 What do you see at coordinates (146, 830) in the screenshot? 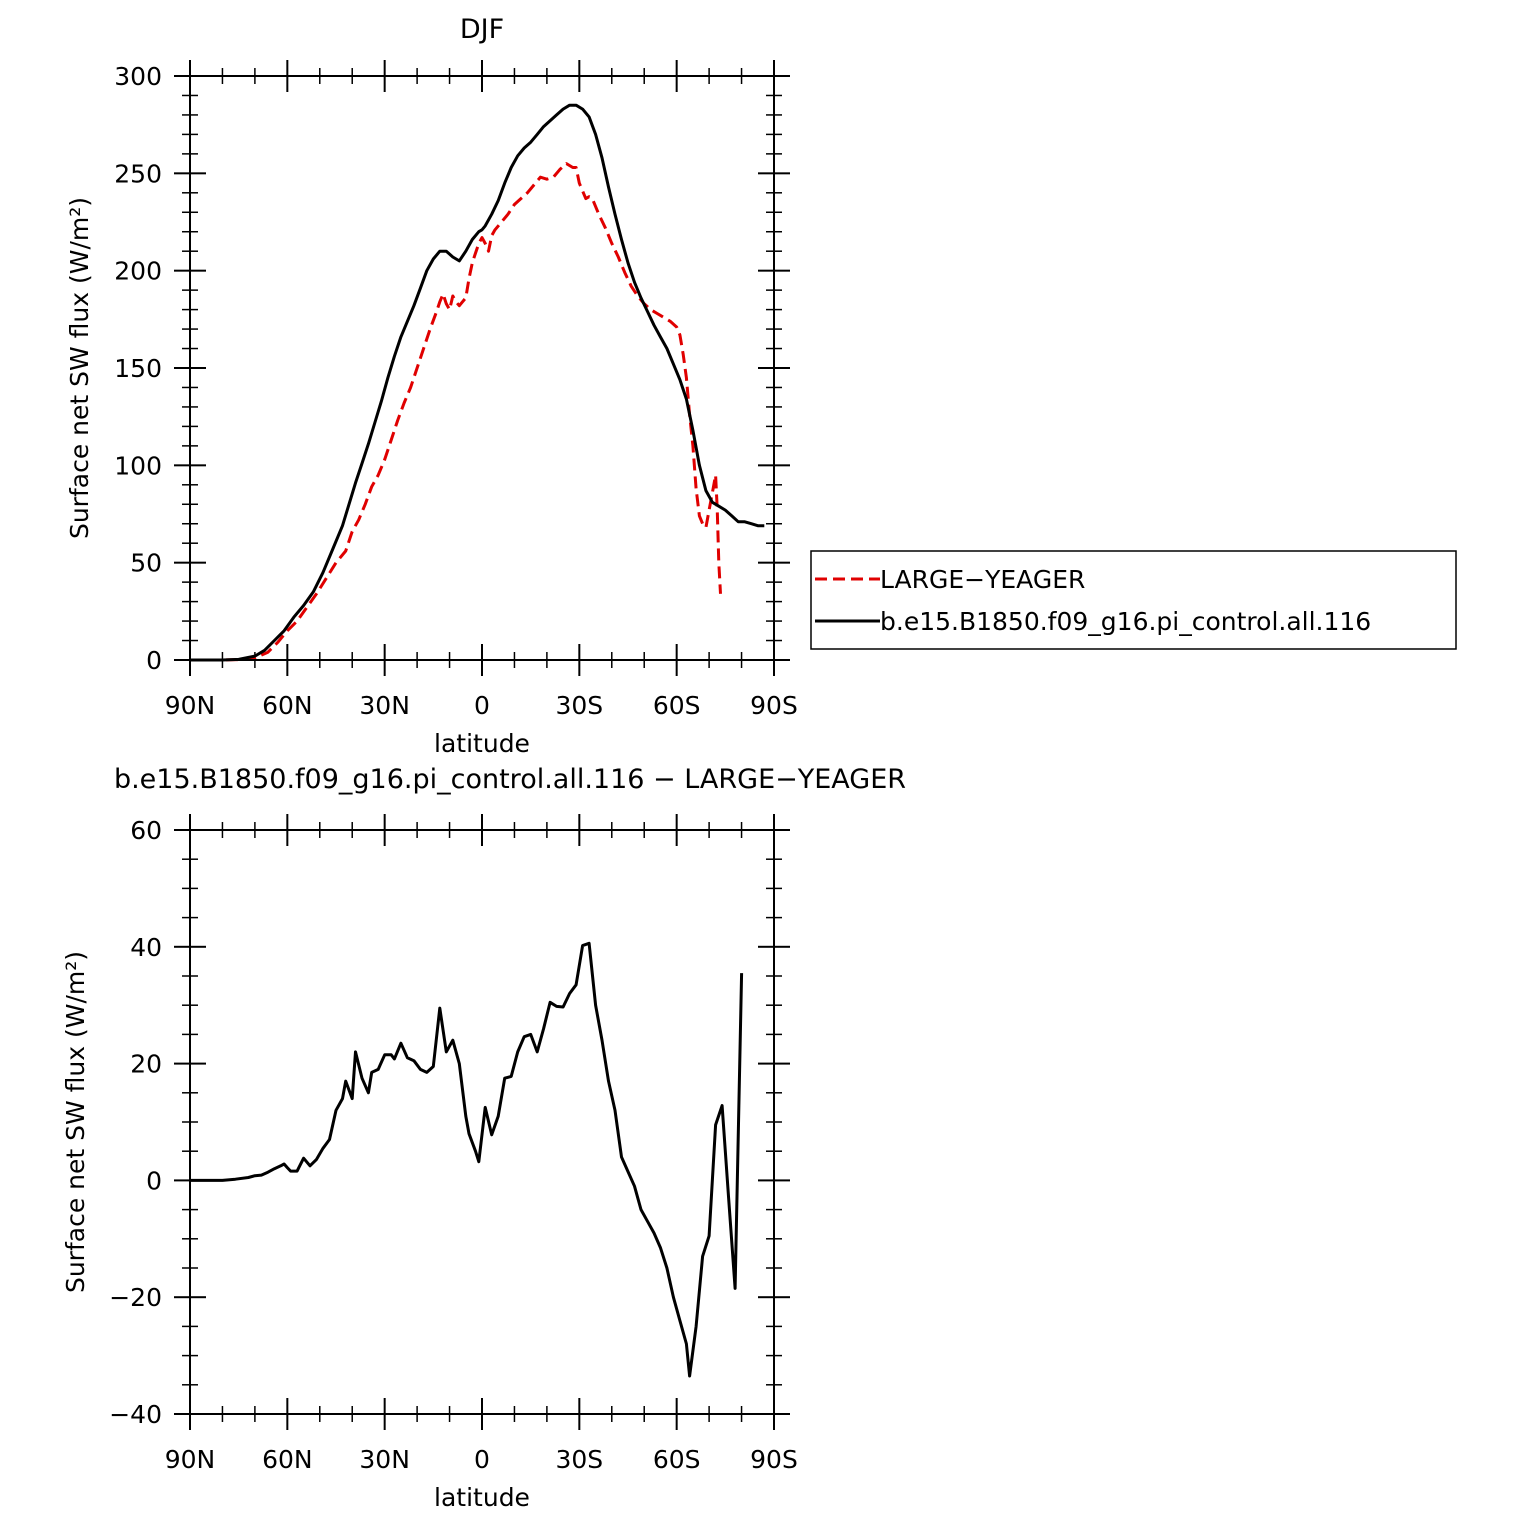
I see `bottom-chart-y-tick-label: 60` at bounding box center [146, 830].